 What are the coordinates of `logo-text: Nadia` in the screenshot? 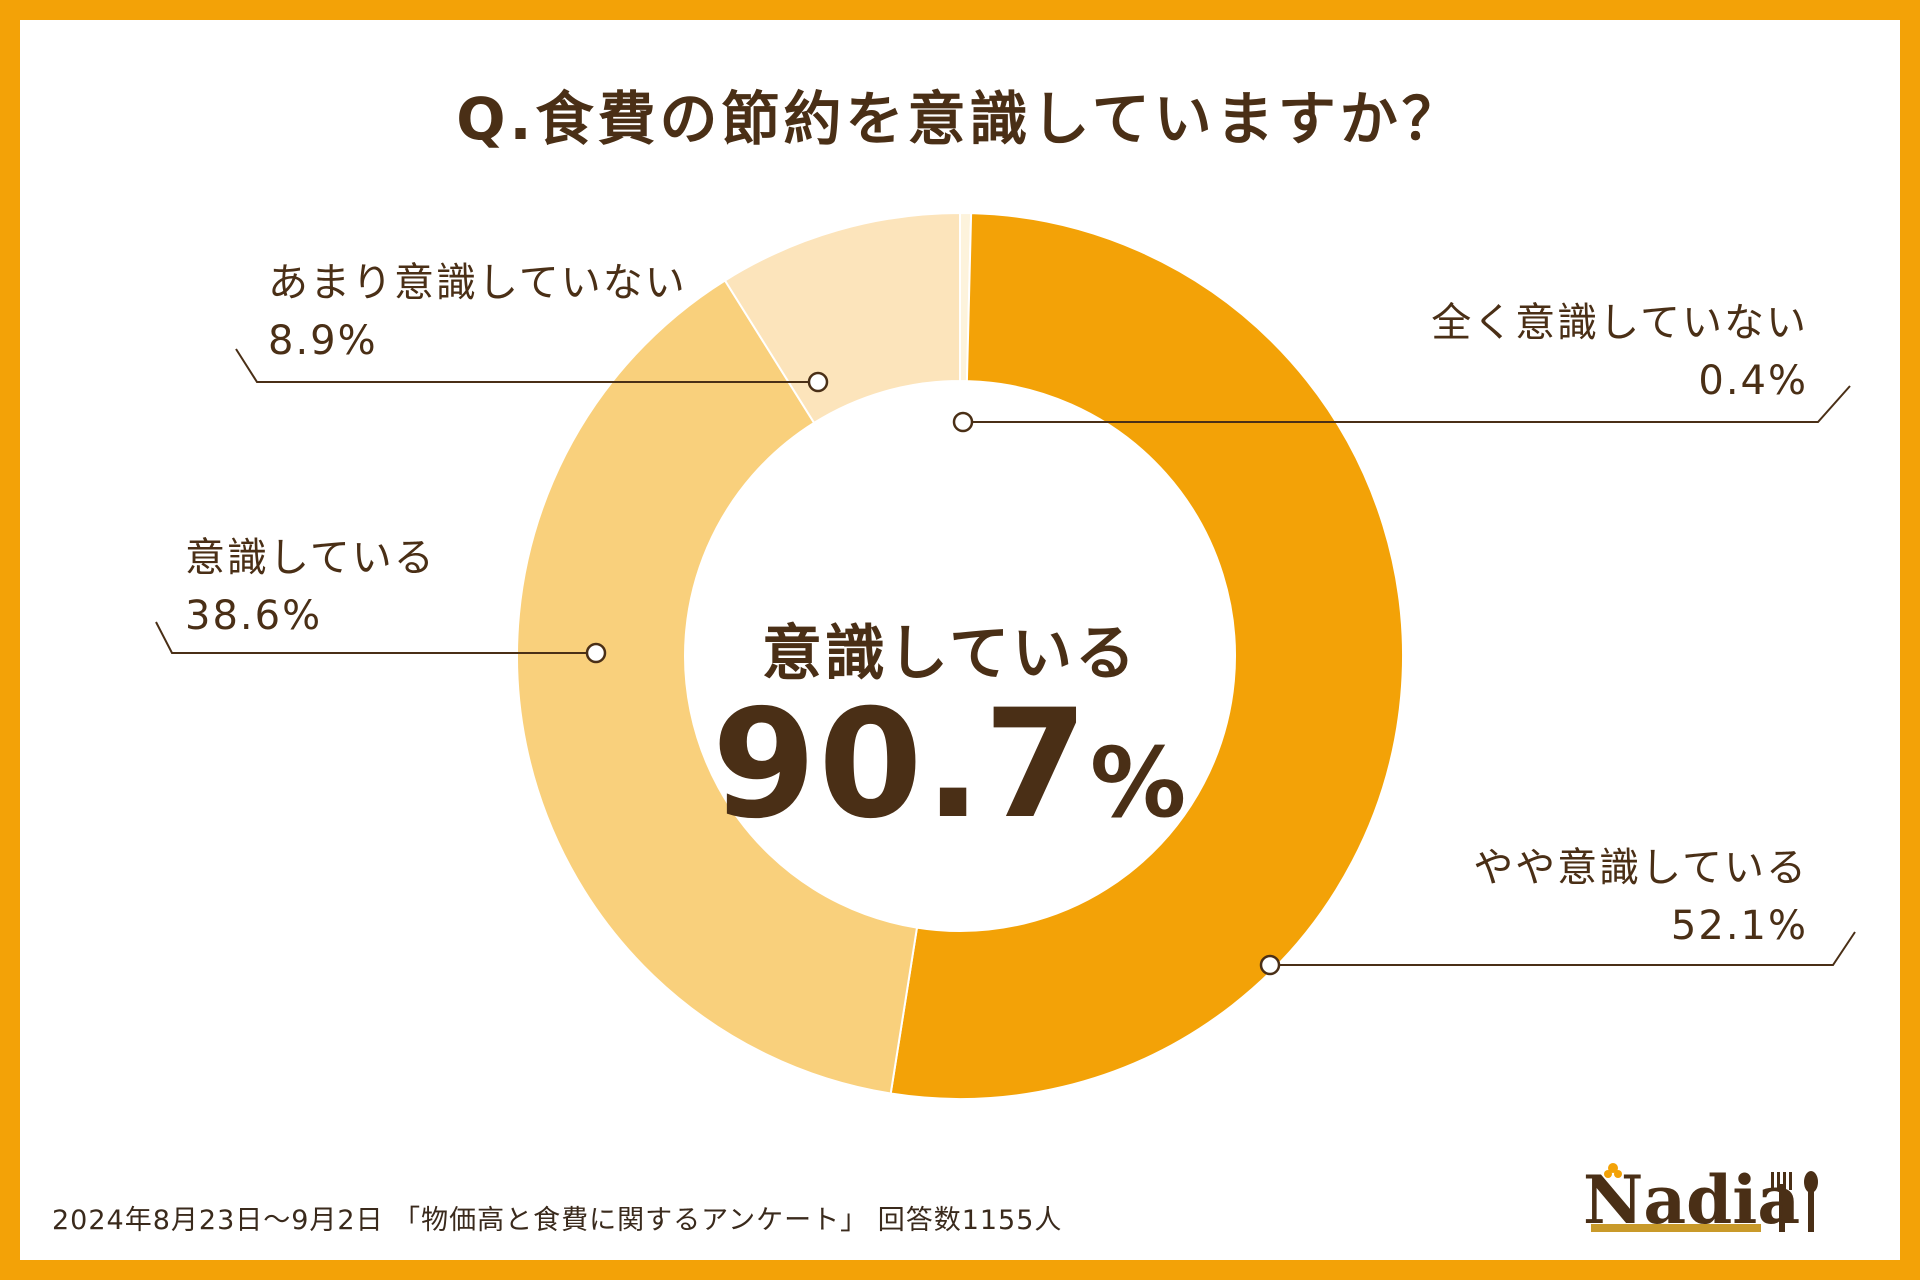 It's located at (1692, 1200).